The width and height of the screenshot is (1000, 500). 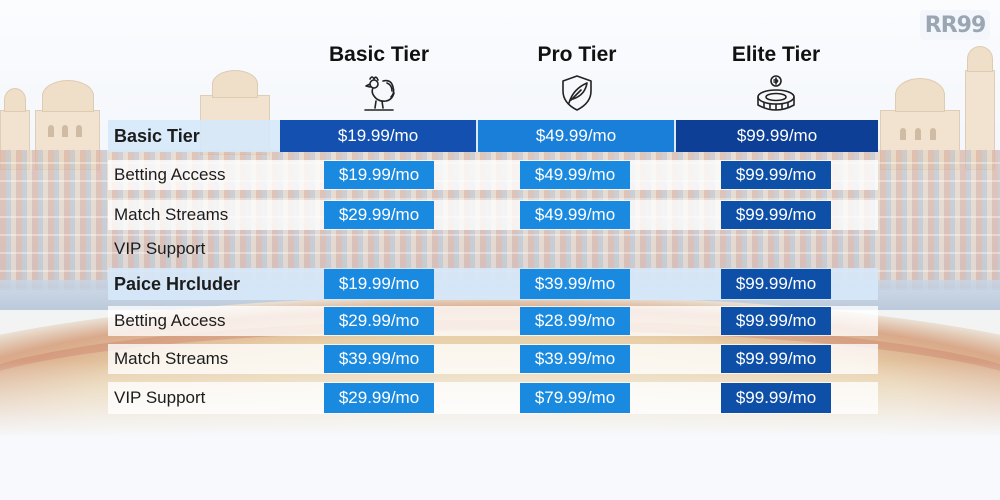 What do you see at coordinates (493, 359) in the screenshot?
I see `pricing-row: Match Streams $39.99/mo $39.99/mo $99.99/mo` at bounding box center [493, 359].